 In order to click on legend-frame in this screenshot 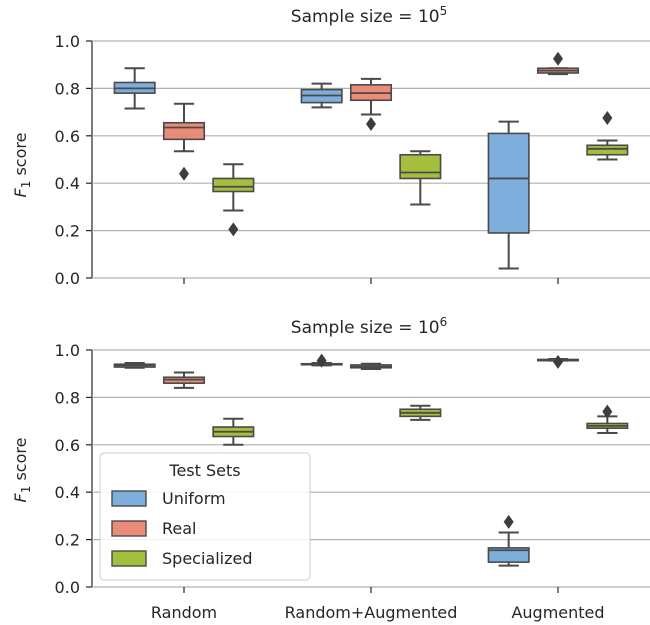, I will do `click(205, 516)`.